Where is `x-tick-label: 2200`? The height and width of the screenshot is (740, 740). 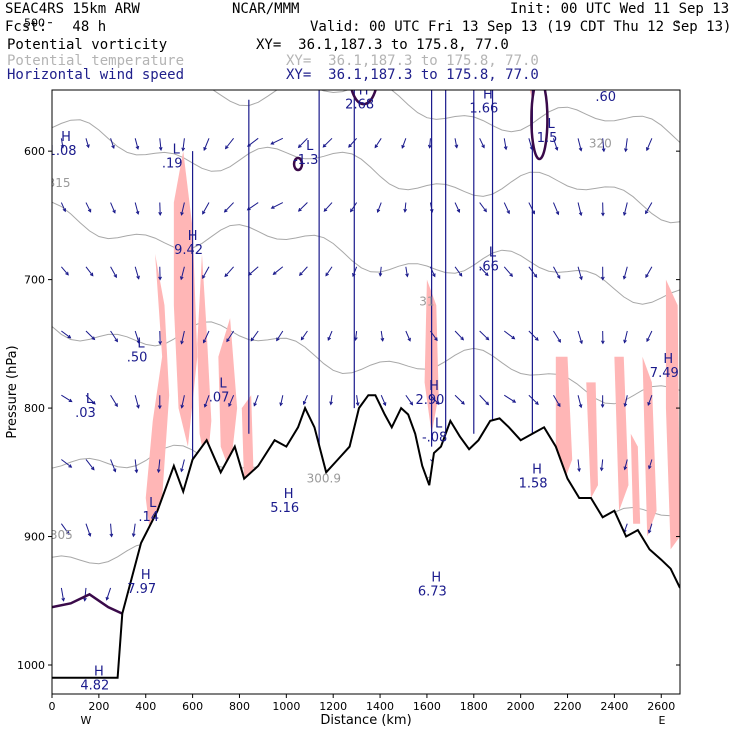 x-tick-label: 2200 is located at coordinates (568, 706).